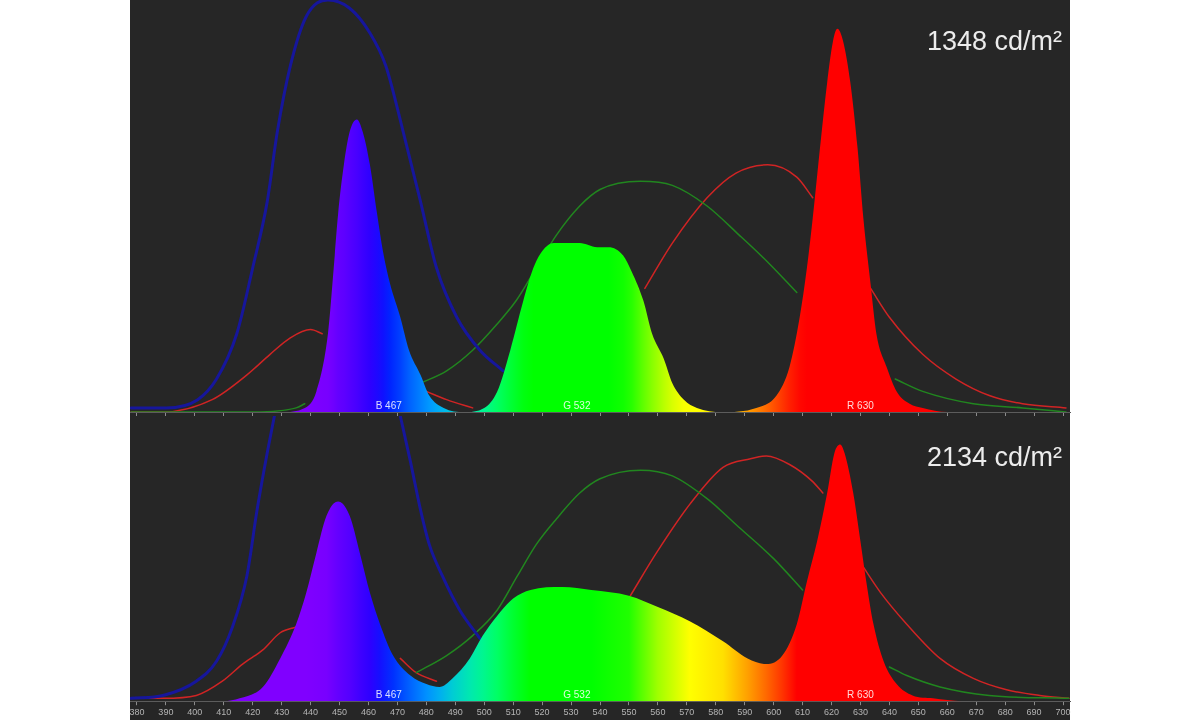 Image resolution: width=1200 pixels, height=720 pixels. What do you see at coordinates (687, 712) in the screenshot?
I see `x-tick-label: 570` at bounding box center [687, 712].